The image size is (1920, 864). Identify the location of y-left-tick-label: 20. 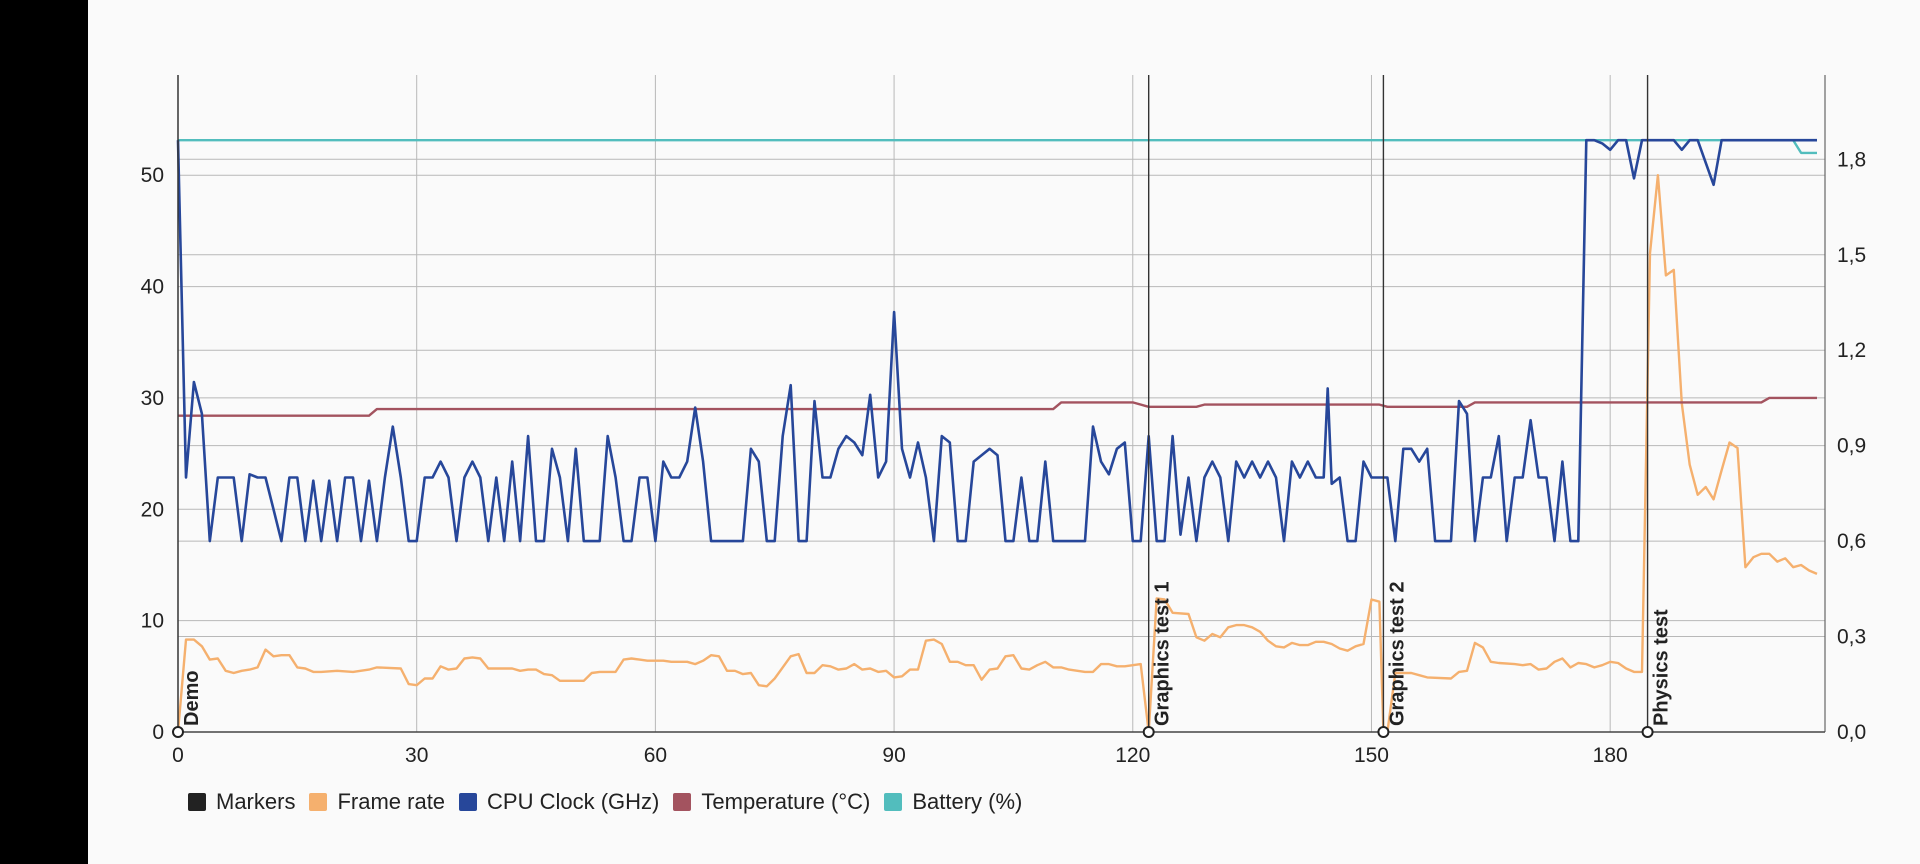
(152, 509).